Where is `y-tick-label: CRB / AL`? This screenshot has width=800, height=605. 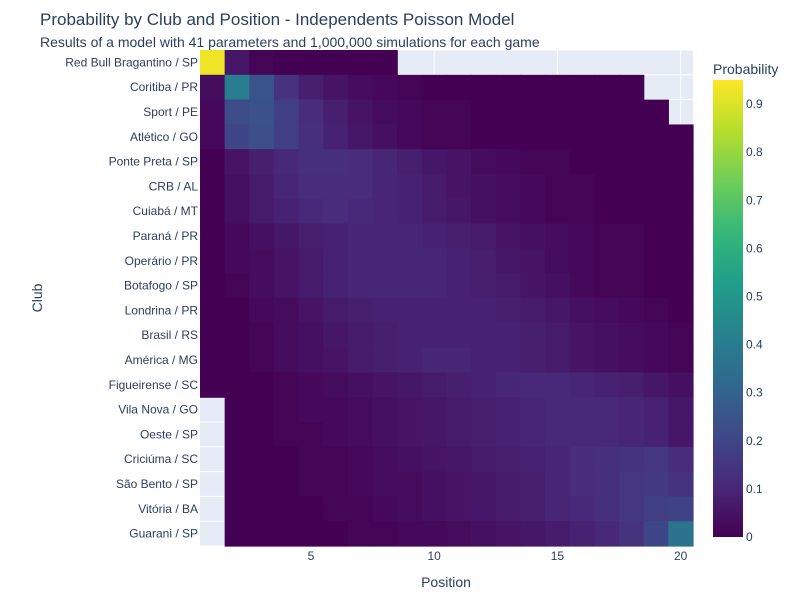 y-tick-label: CRB / AL is located at coordinates (174, 186).